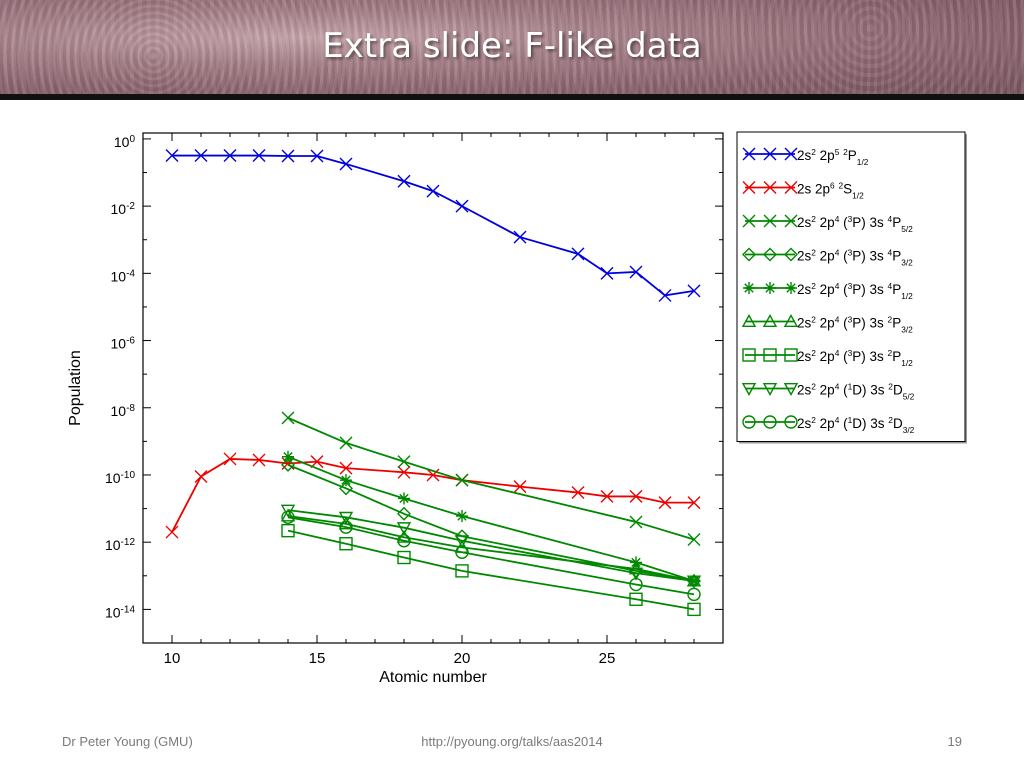 The height and width of the screenshot is (768, 1024). What do you see at coordinates (317, 658) in the screenshot?
I see `x-tick-label: 15` at bounding box center [317, 658].